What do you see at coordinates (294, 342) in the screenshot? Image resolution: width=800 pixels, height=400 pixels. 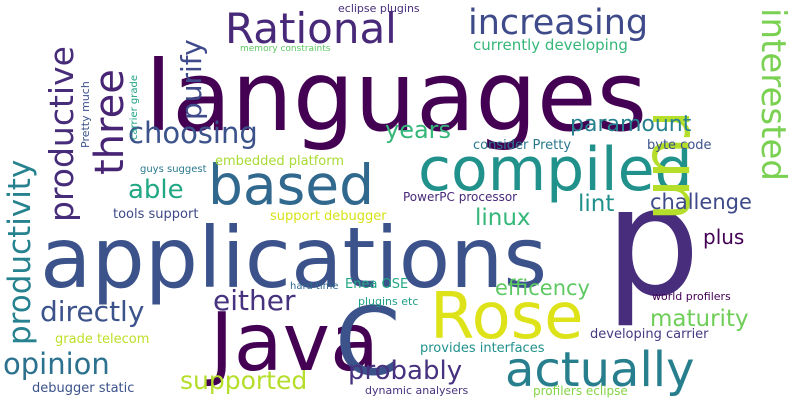 I see `word: Java` at bounding box center [294, 342].